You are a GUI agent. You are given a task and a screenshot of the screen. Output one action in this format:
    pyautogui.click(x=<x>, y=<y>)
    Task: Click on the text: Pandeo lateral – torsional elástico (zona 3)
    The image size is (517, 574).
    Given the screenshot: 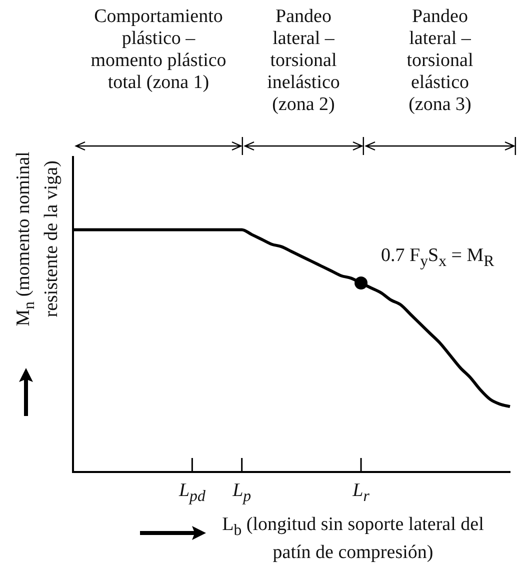 What is the action you would take?
    pyautogui.click(x=440, y=61)
    